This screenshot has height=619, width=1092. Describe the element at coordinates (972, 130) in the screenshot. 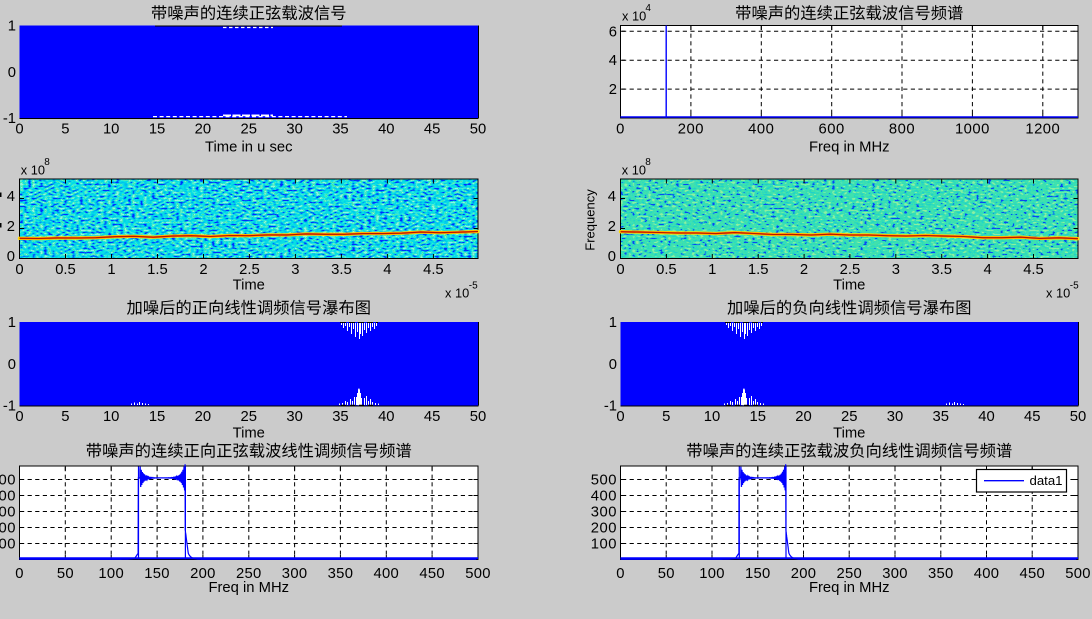

I see `svg-text: 1000` at that location.